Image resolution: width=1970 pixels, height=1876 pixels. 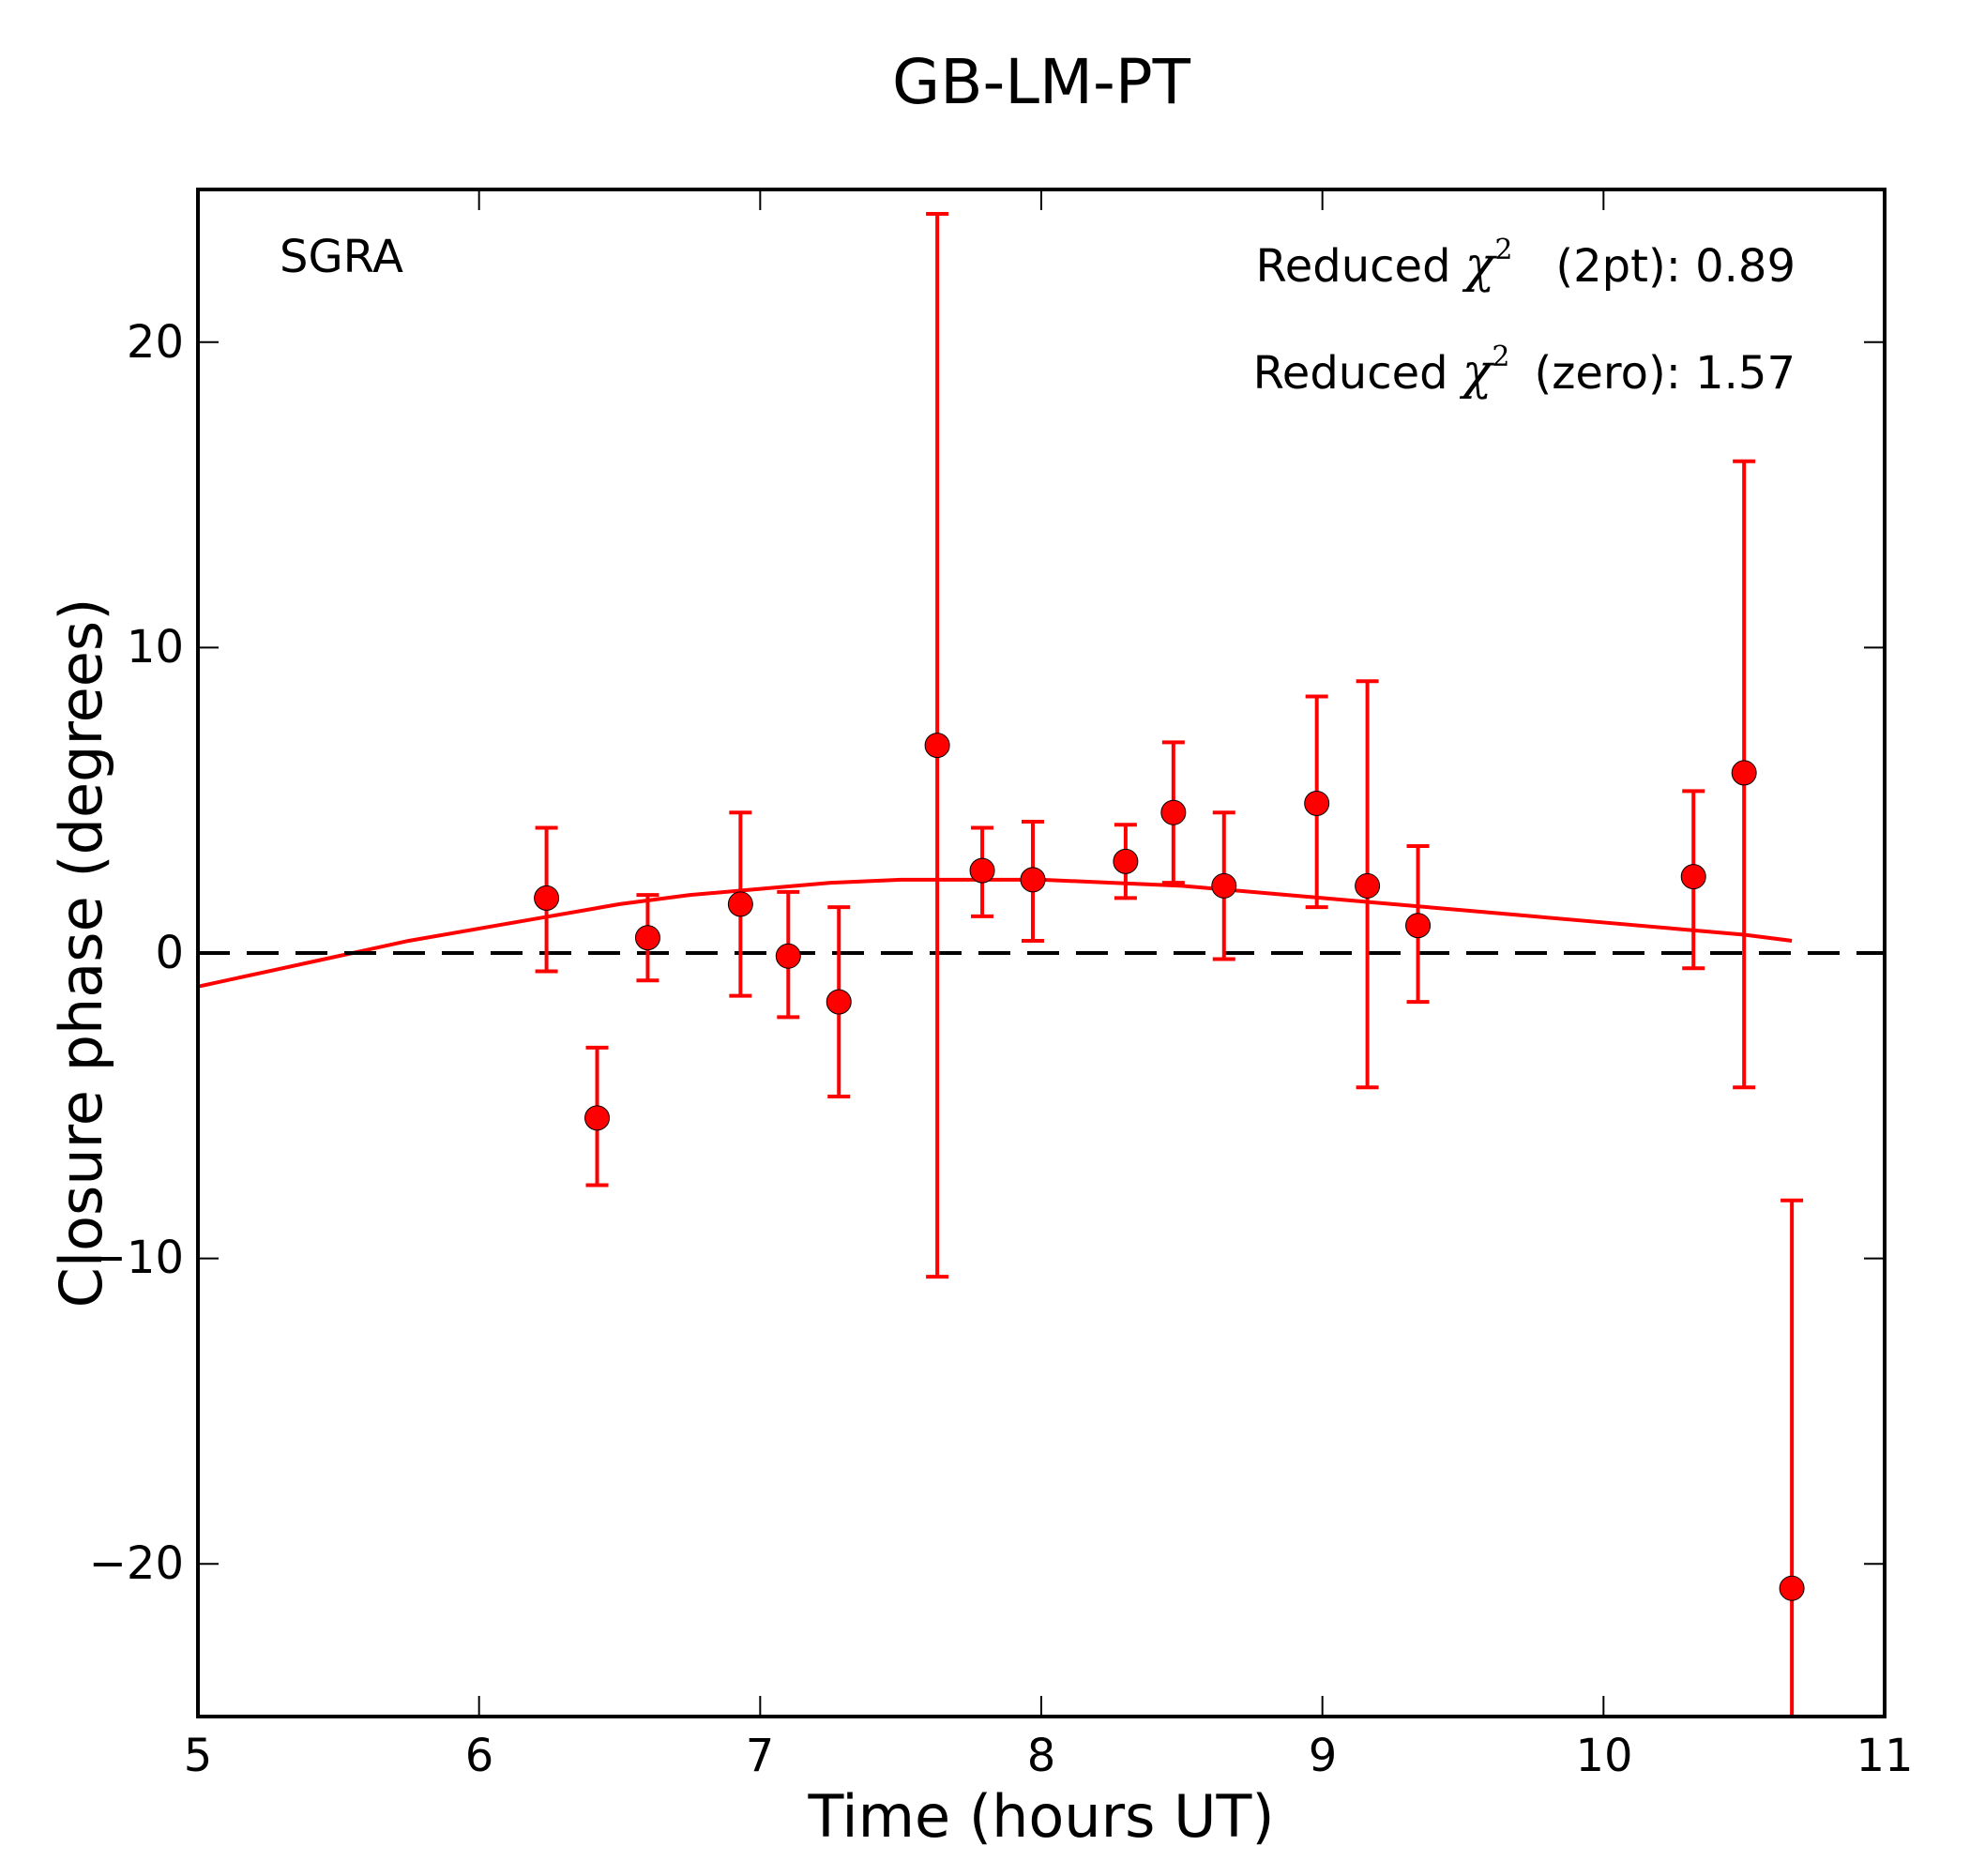 What do you see at coordinates (341, 257) in the screenshot?
I see `source-label: SGRA` at bounding box center [341, 257].